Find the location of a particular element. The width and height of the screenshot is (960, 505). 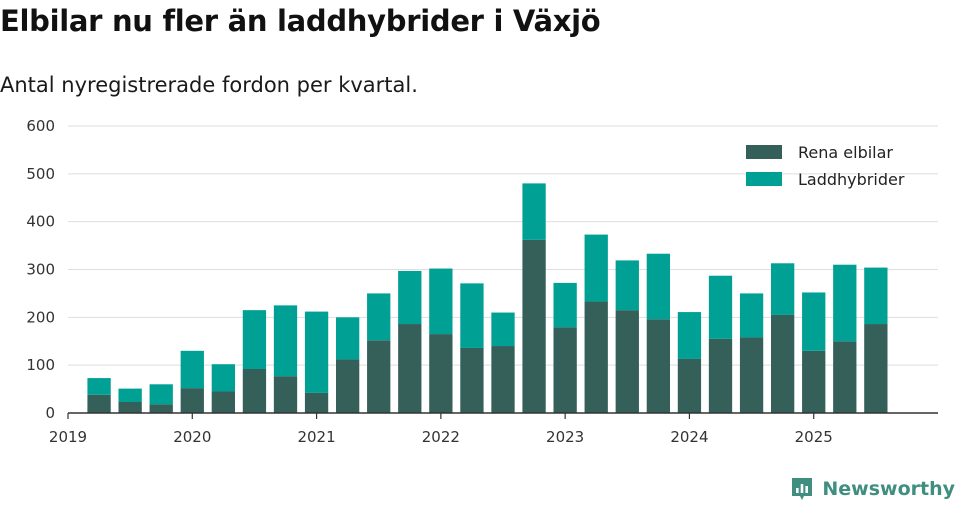

x-tick-label: 2021 is located at coordinates (316, 437).